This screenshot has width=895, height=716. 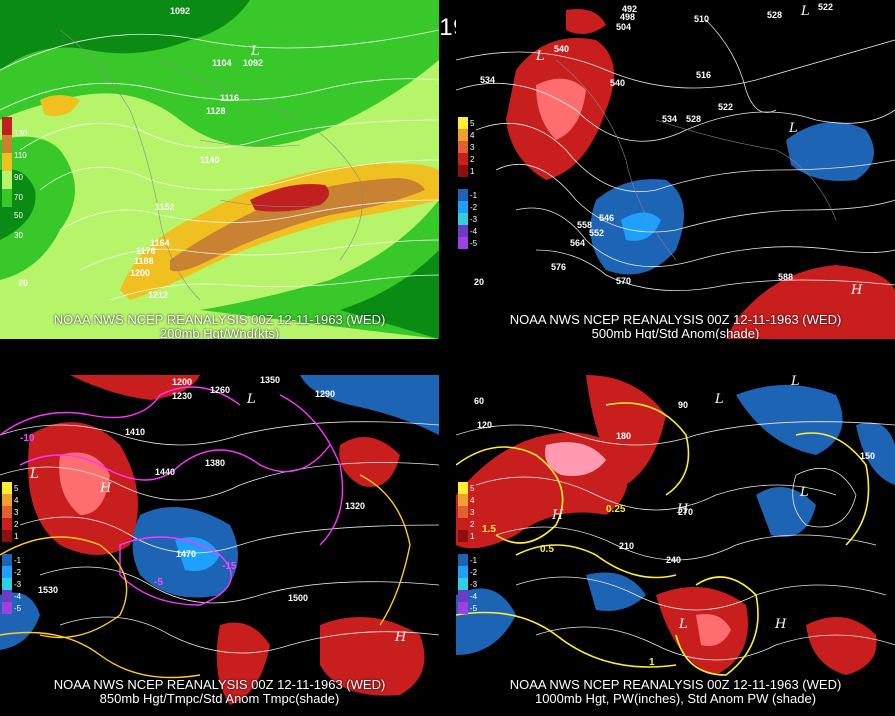 What do you see at coordinates (18, 177) in the screenshot?
I see `colorbar-label: 90` at bounding box center [18, 177].